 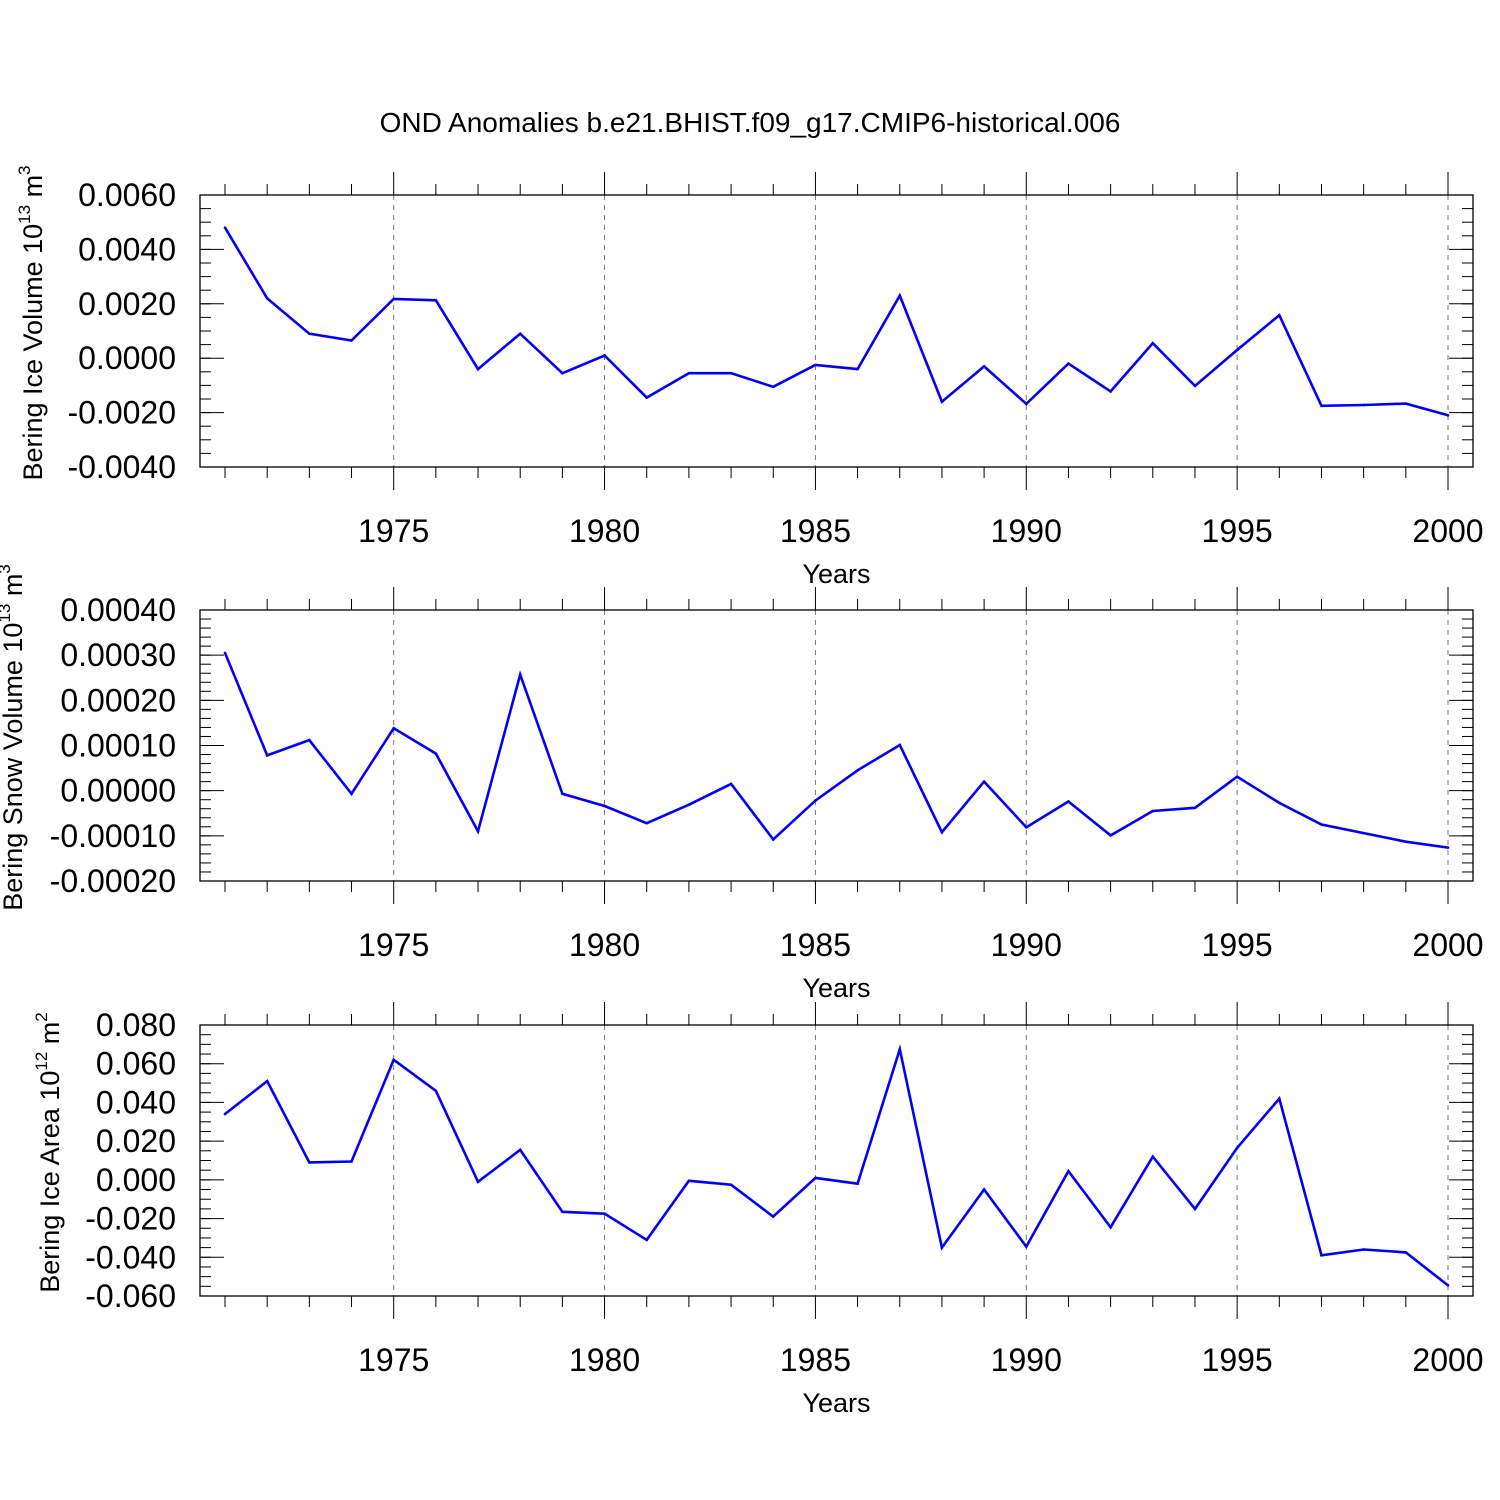 What do you see at coordinates (7, 568) in the screenshot?
I see `y-axis-label-ylabel-unit-exp: 3` at bounding box center [7, 568].